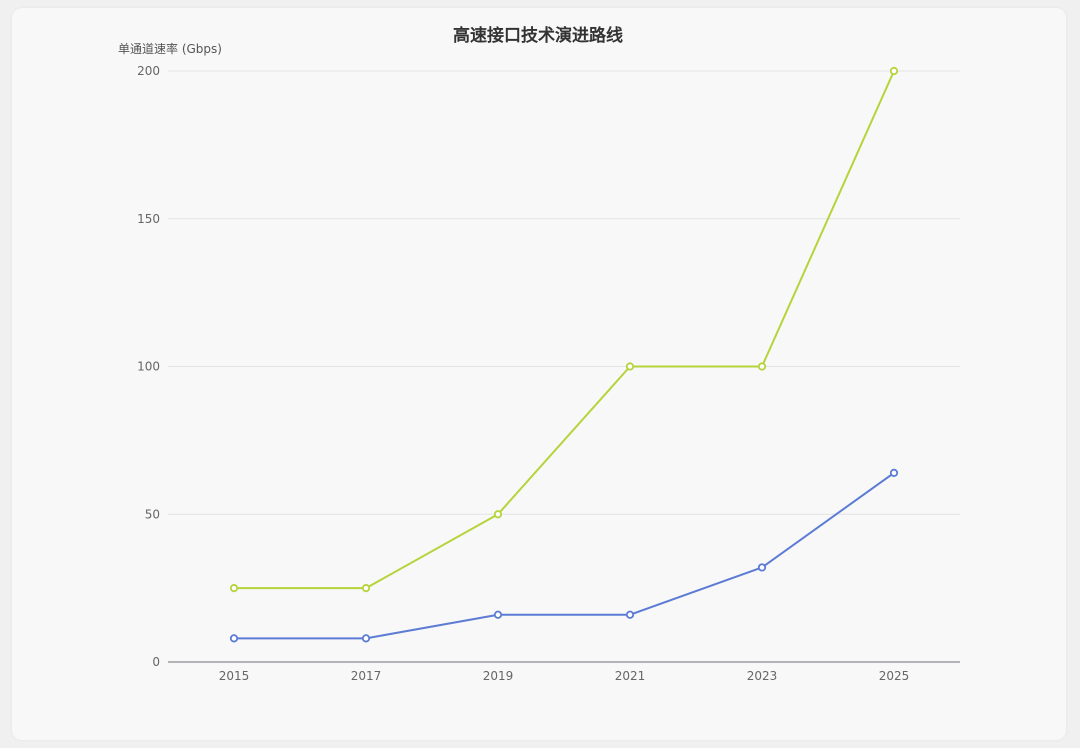 The width and height of the screenshot is (1080, 748). I want to click on x-tick-label: 2025, so click(894, 676).